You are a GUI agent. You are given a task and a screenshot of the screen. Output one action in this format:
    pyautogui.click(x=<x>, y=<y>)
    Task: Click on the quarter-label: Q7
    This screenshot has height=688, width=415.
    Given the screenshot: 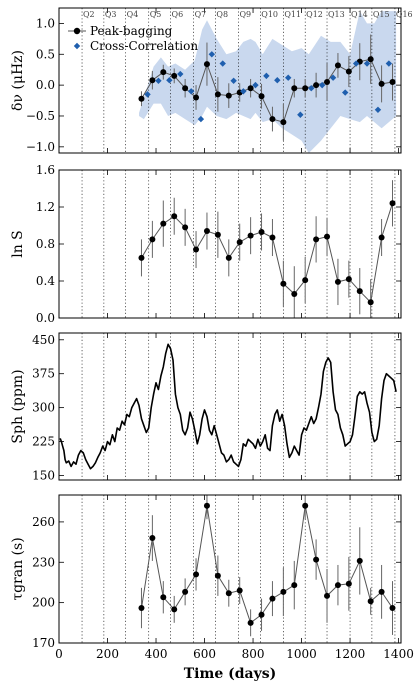 What is the action you would take?
    pyautogui.click(x=201, y=14)
    